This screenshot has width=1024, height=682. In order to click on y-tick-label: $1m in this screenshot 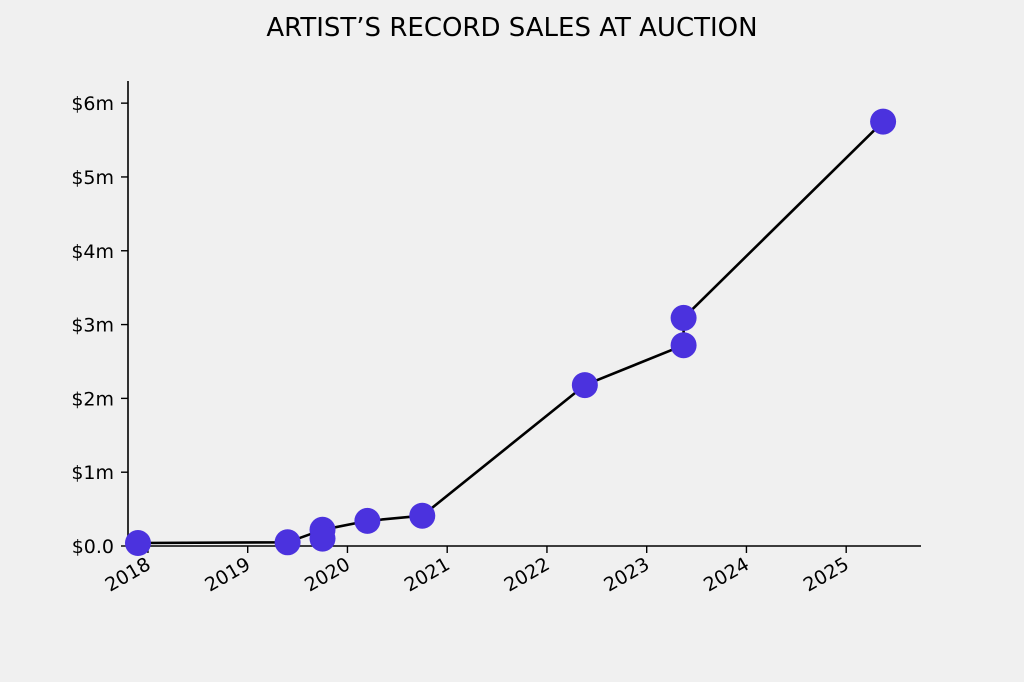, I will do `click(92, 473)`.